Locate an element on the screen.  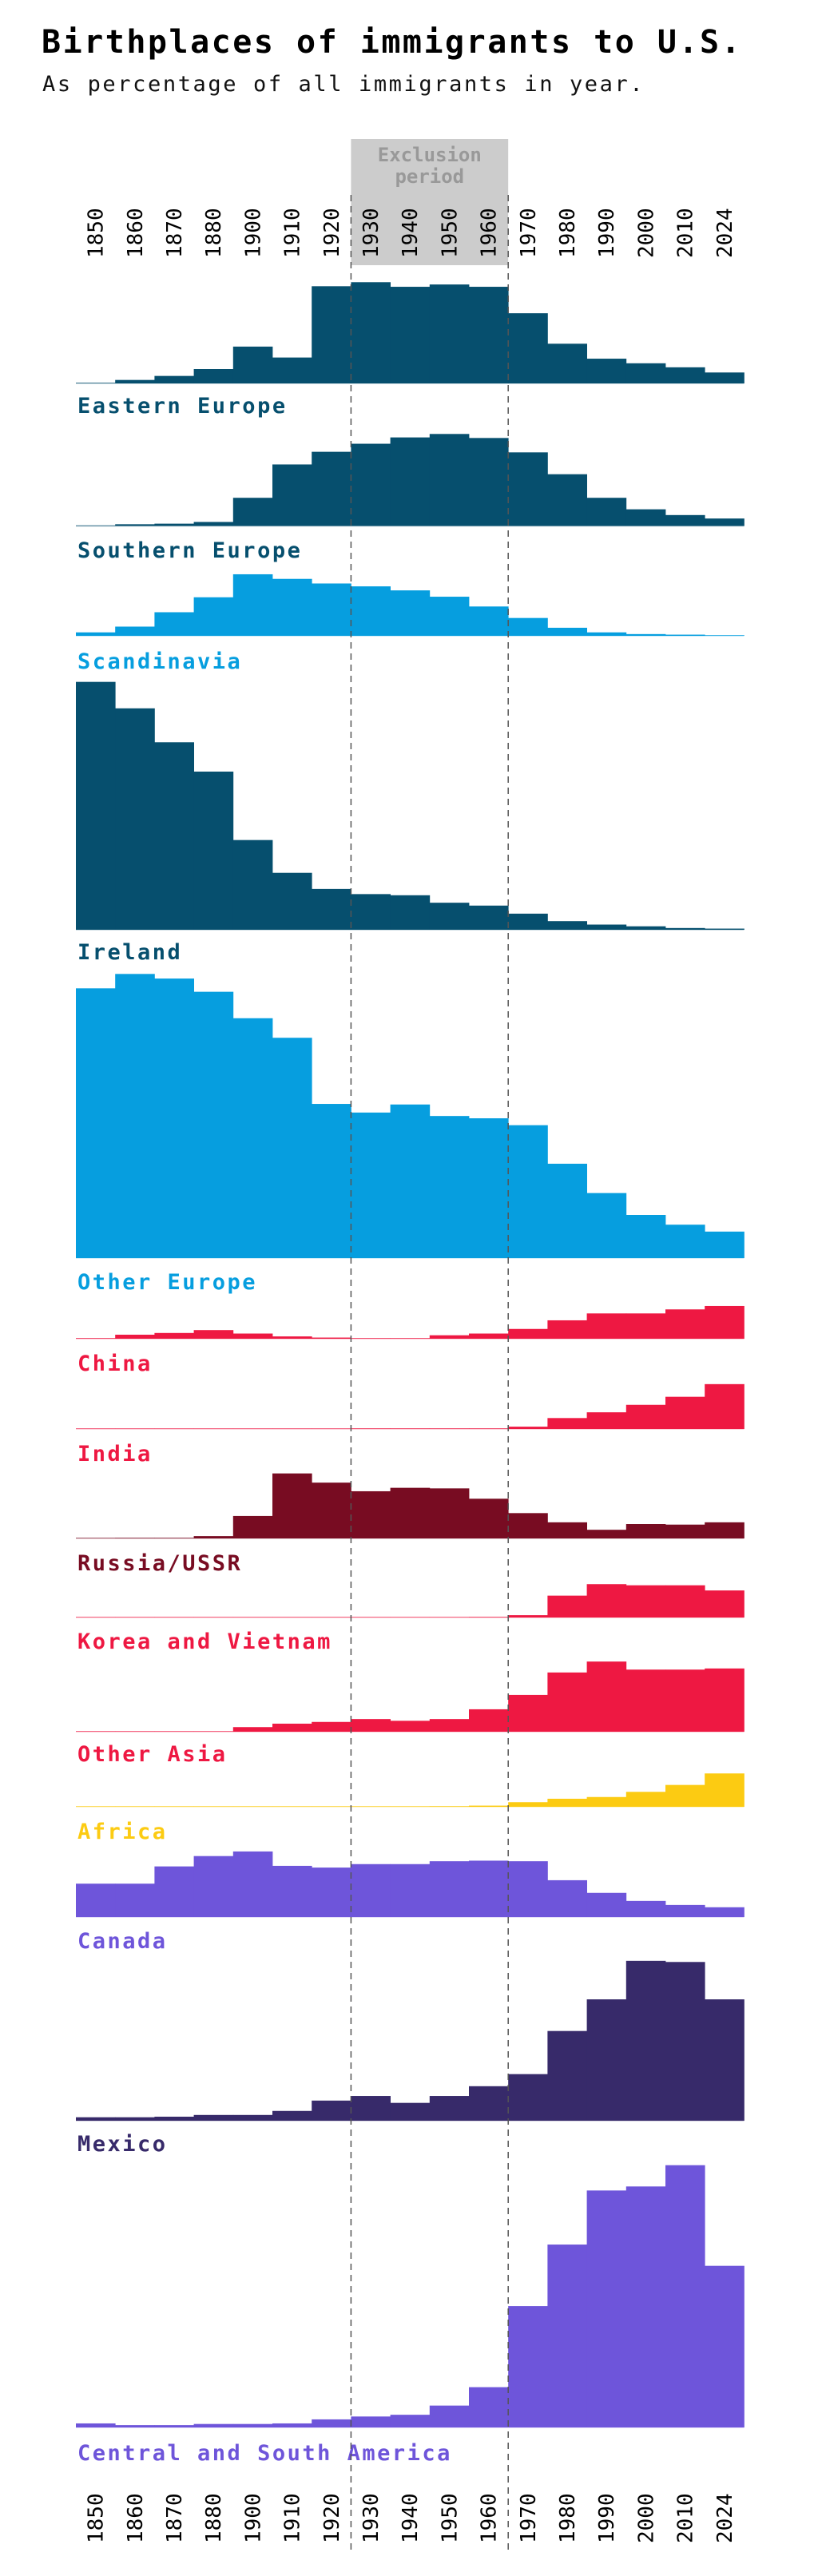
panel-china: China is located at coordinates (410, 1340).